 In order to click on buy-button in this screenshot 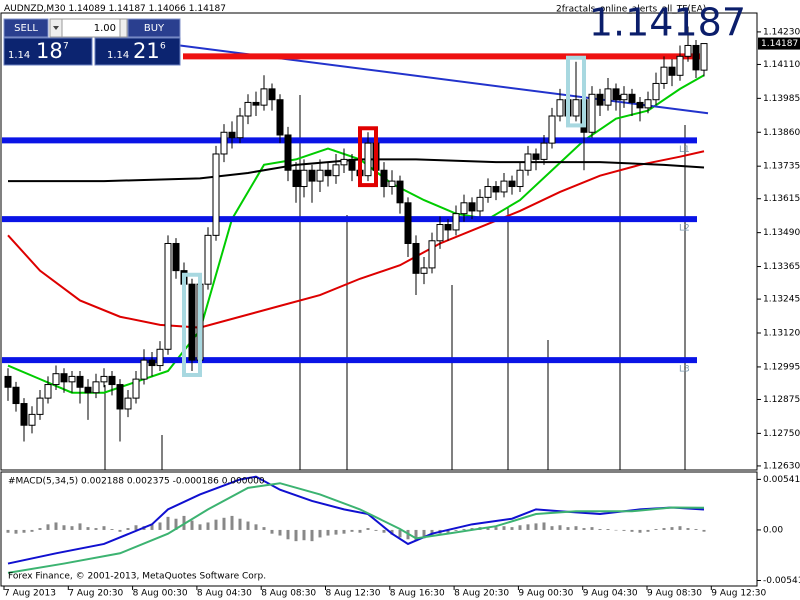, I will do `click(154, 28)`.